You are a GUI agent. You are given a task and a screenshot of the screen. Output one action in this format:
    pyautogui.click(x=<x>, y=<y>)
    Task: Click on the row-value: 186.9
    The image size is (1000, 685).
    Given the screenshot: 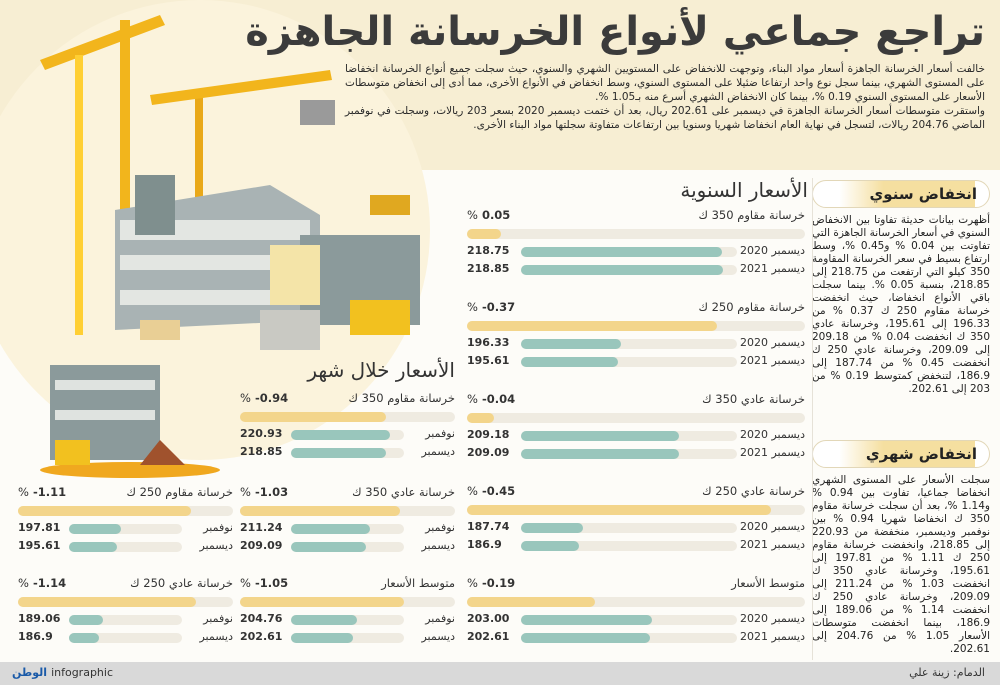 What is the action you would take?
    pyautogui.click(x=35, y=636)
    